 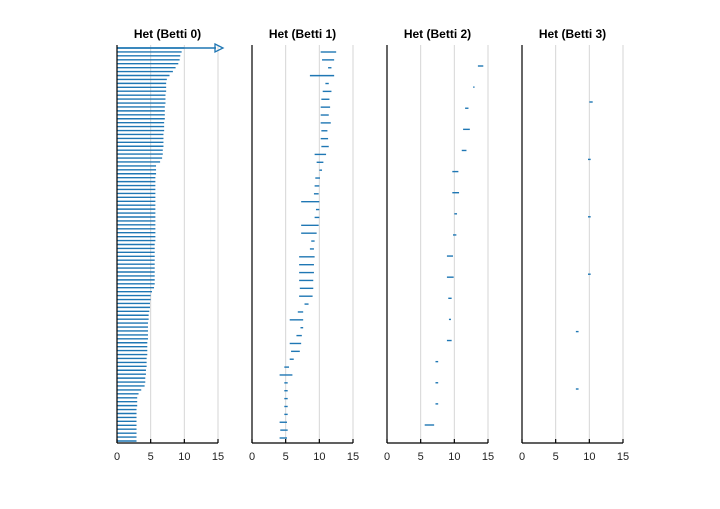 I want to click on panel-betti-2: 0 5 10 15 Het (Betti 2), so click(x=439, y=245).